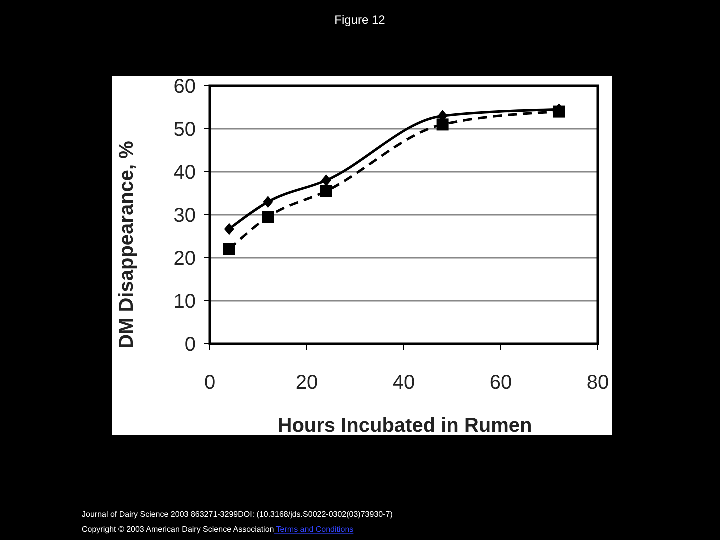 Image resolution: width=720 pixels, height=540 pixels. Describe the element at coordinates (190, 345) in the screenshot. I see `y-tick-label: 0` at that location.